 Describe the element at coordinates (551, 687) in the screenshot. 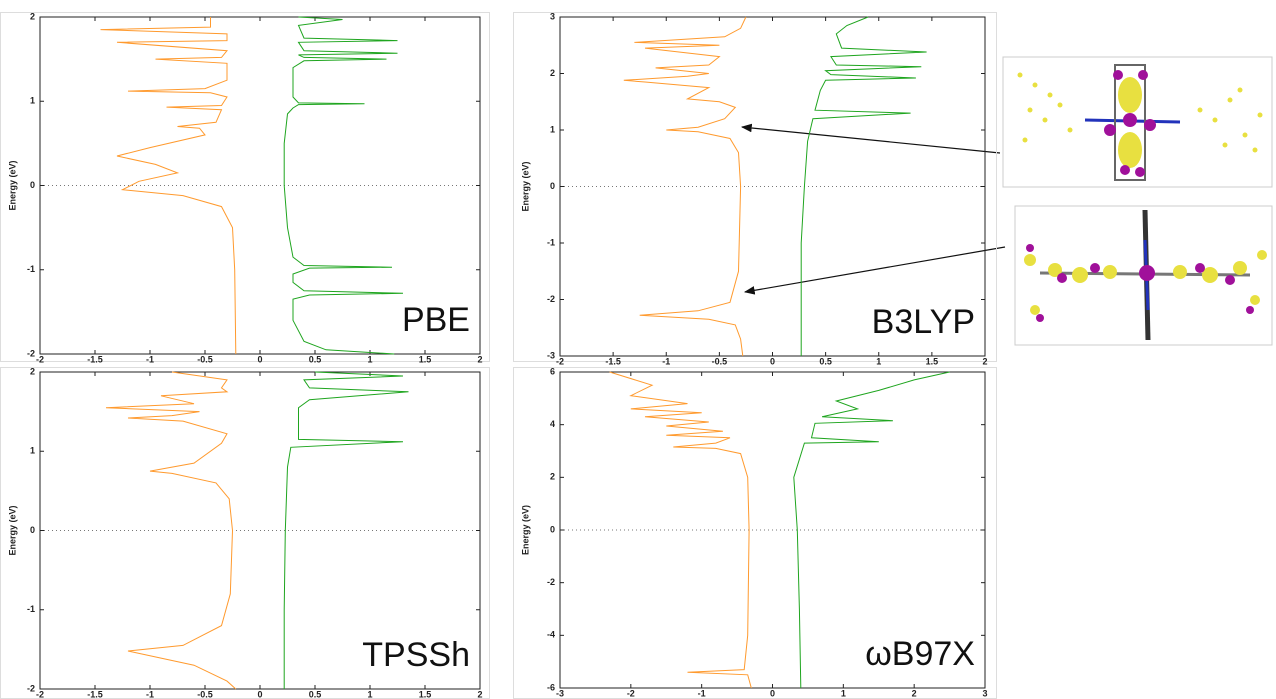

I see `y-tick-label: -6` at that location.